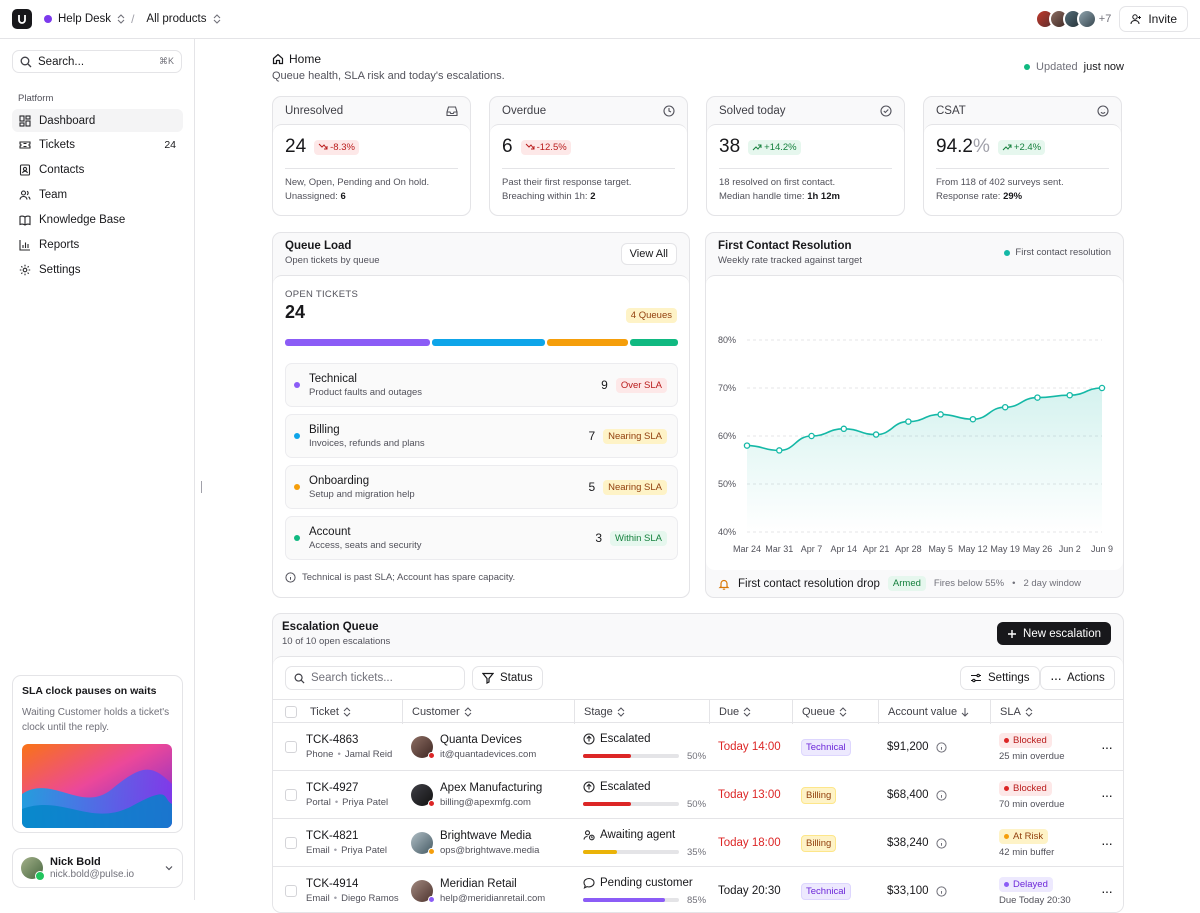 The image size is (1200, 913). What do you see at coordinates (475, 843) in the screenshot?
I see `customer-cell: Brightwave Media ops@brightwave.media` at bounding box center [475, 843].